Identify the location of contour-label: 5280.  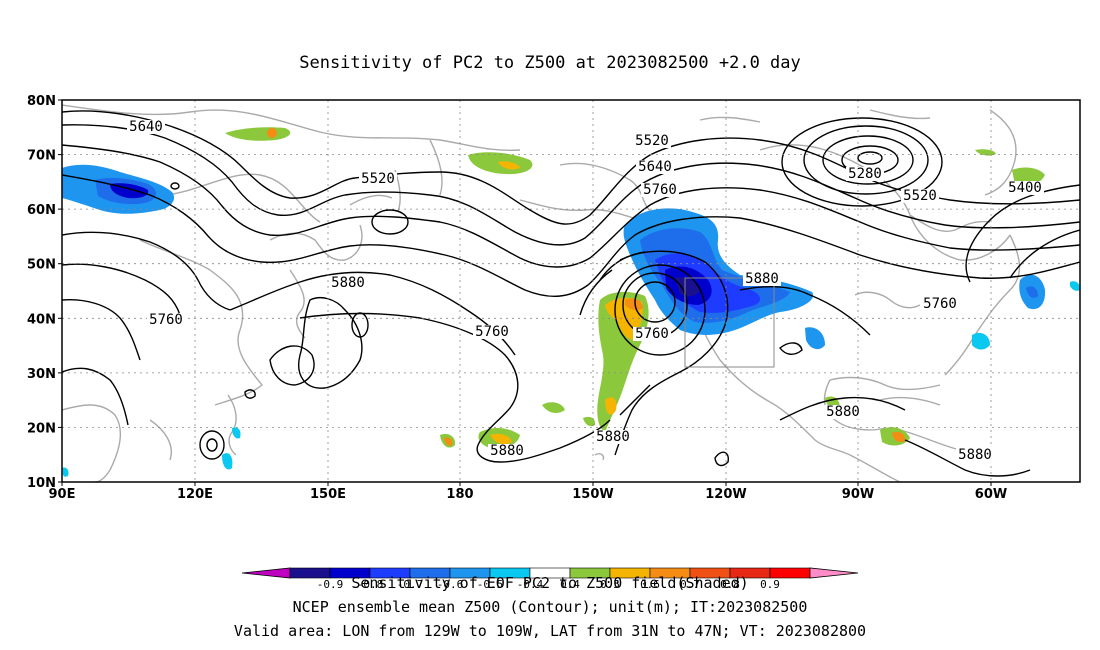
(865, 174).